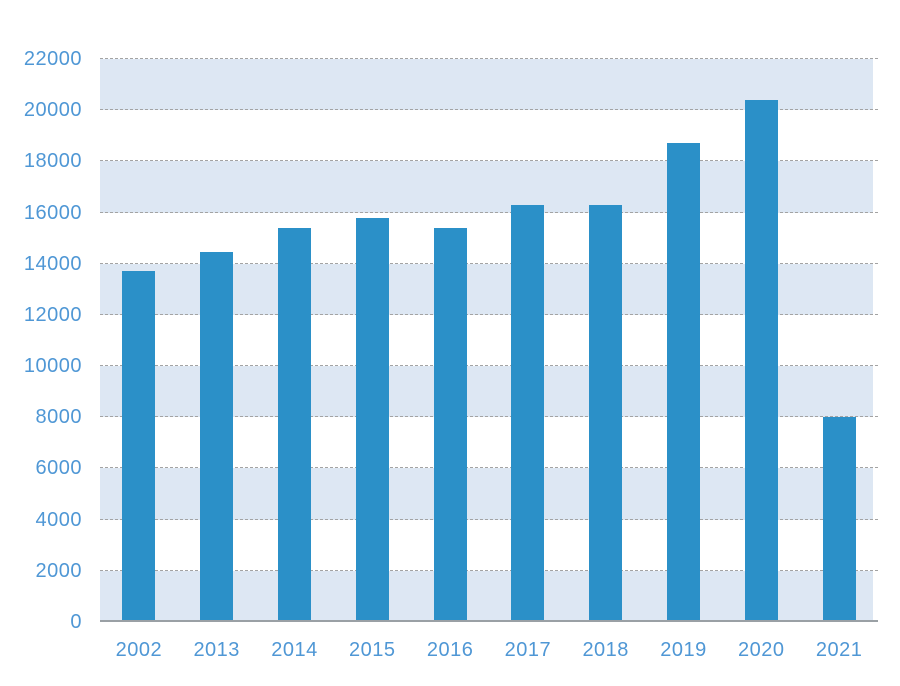 This screenshot has height=686, width=900. Describe the element at coordinates (216, 650) in the screenshot. I see `x-tick-label: 2013` at that location.